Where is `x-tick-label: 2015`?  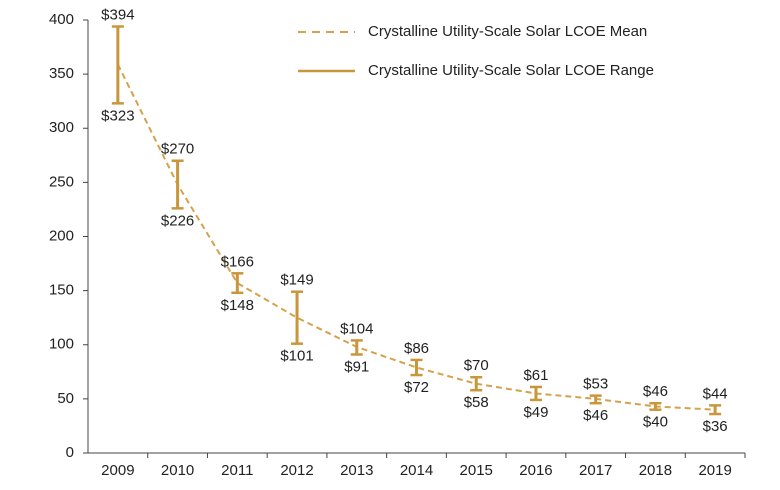 x-tick-label: 2015 is located at coordinates (476, 470).